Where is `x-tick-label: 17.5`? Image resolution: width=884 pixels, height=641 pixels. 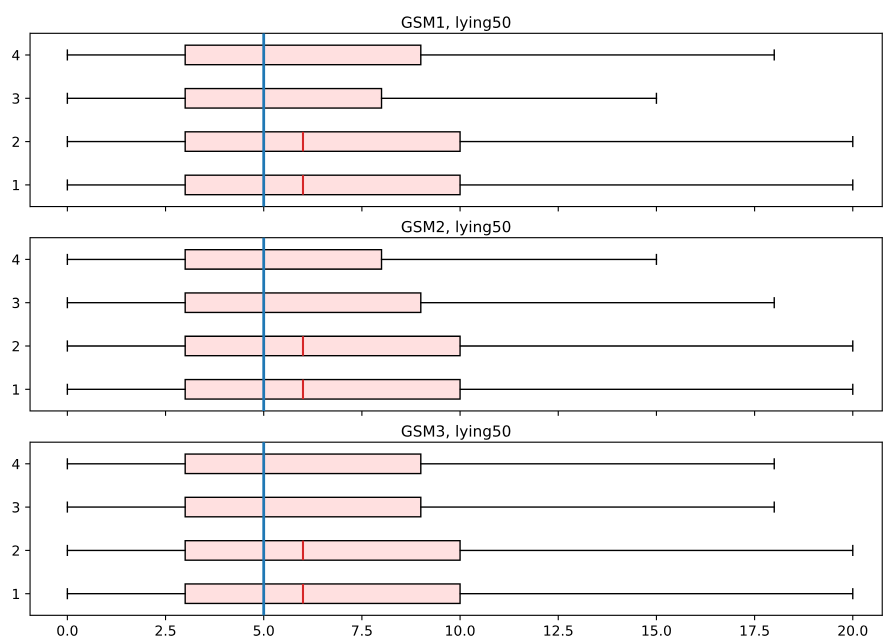
x-tick-label: 17.5 is located at coordinates (754, 631).